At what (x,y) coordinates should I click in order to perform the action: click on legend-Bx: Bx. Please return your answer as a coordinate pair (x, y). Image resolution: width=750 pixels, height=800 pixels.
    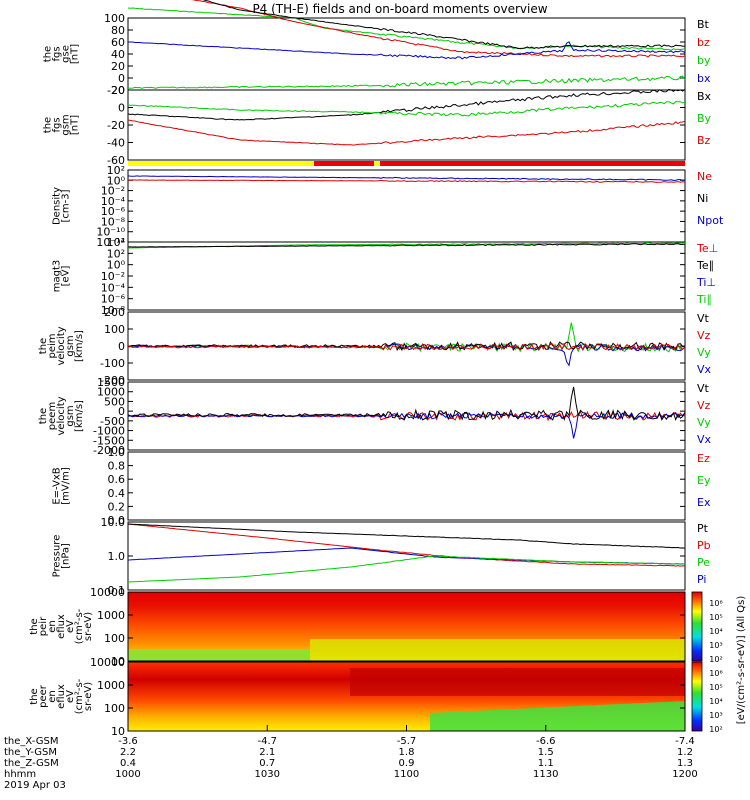
    Looking at the image, I should click on (704, 96).